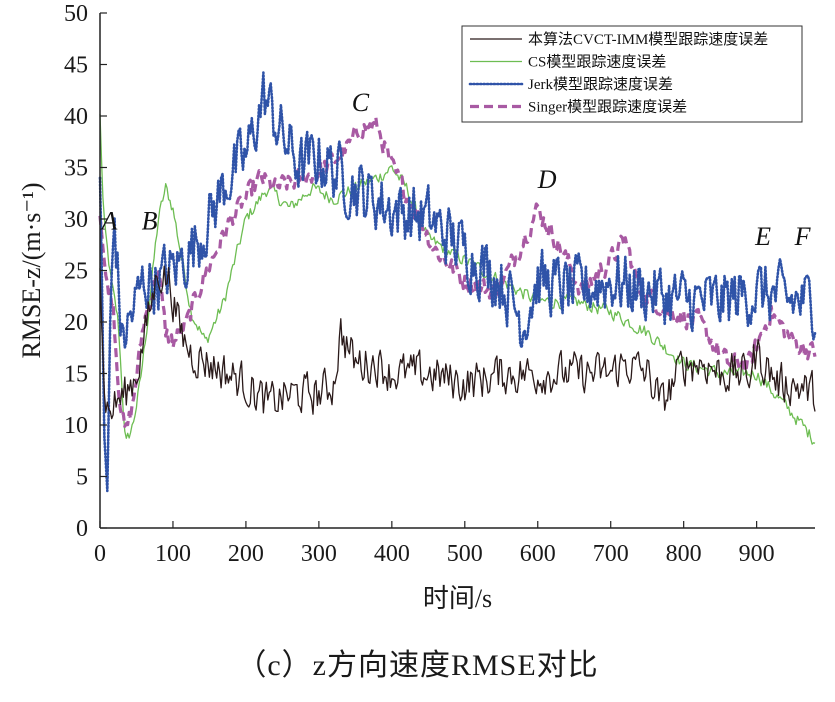 This screenshot has height=702, width=835. Describe the element at coordinates (600, 84) in the screenshot. I see `legend-label-3: Jerk模型跟踪速度误差` at that location.